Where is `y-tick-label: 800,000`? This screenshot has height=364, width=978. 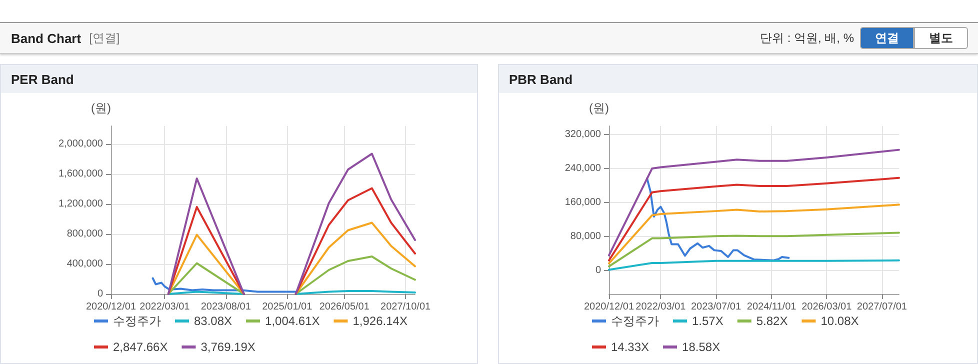 y-tick-label: 800,000 is located at coordinates (85, 234).